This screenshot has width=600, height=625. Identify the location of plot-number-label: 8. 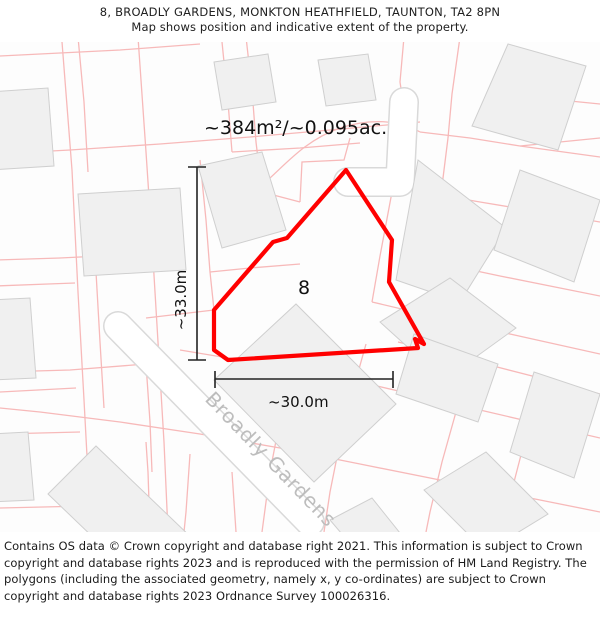
(304, 288).